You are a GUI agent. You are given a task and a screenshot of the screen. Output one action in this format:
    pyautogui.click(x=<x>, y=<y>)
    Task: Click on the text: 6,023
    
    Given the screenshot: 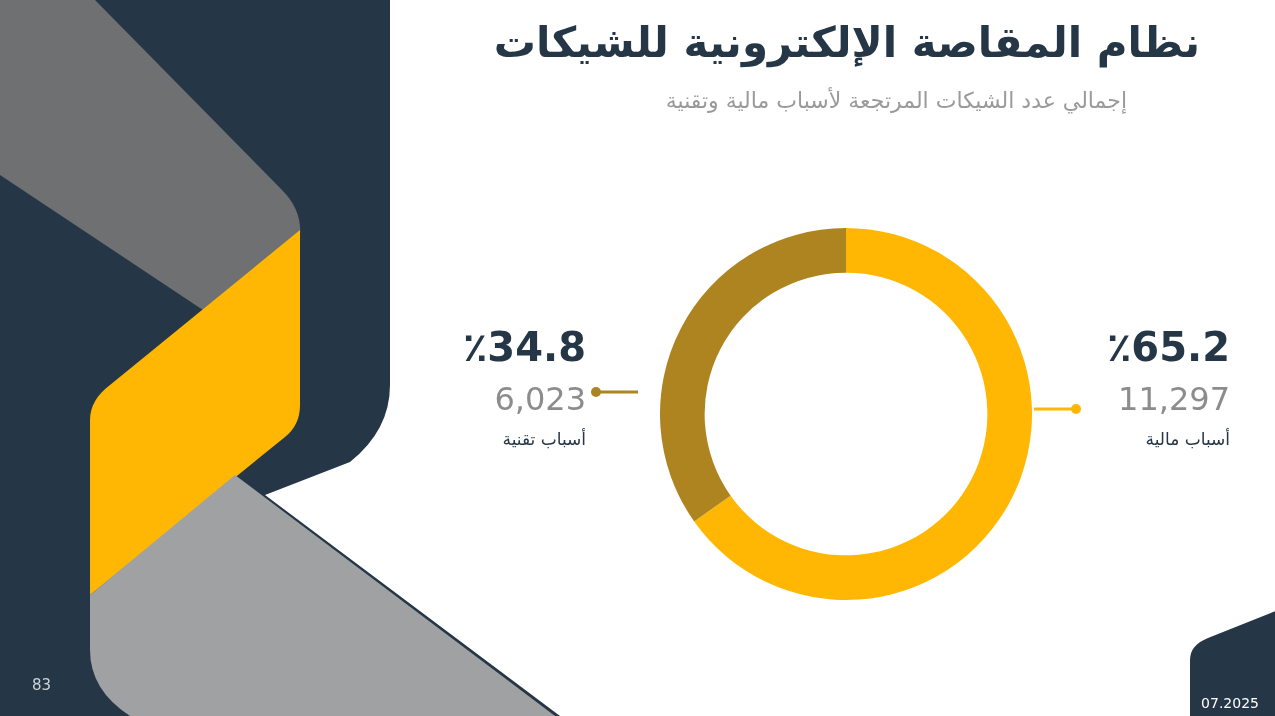 What is the action you would take?
    pyautogui.click(x=540, y=399)
    